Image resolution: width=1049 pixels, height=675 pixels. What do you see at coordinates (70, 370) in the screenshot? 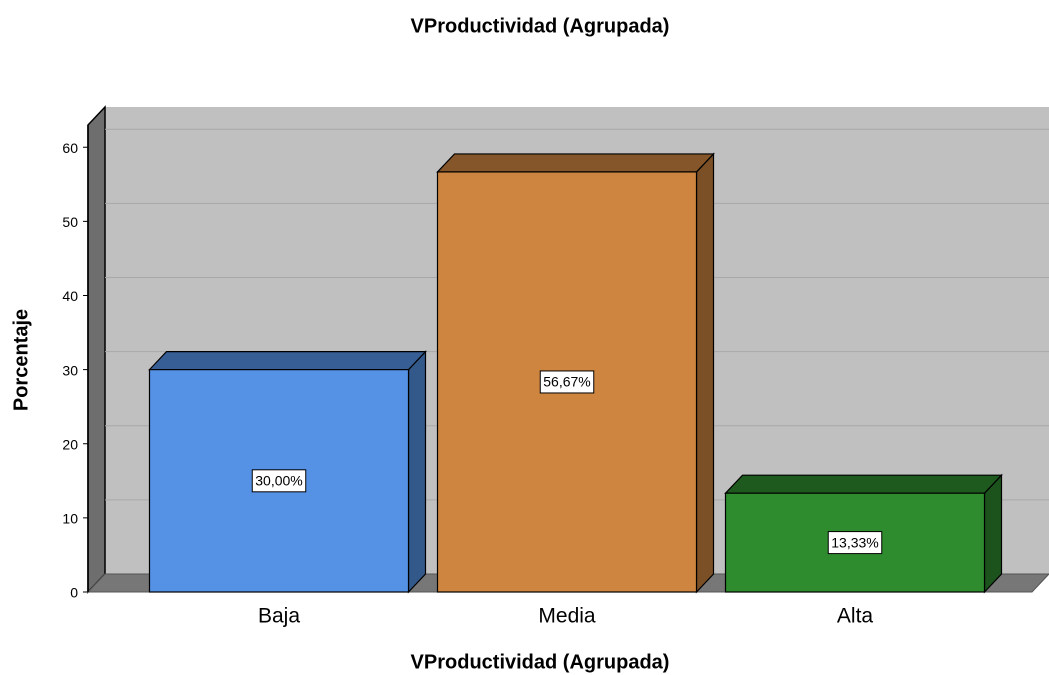
I see `y-tick-label: 30` at bounding box center [70, 370].